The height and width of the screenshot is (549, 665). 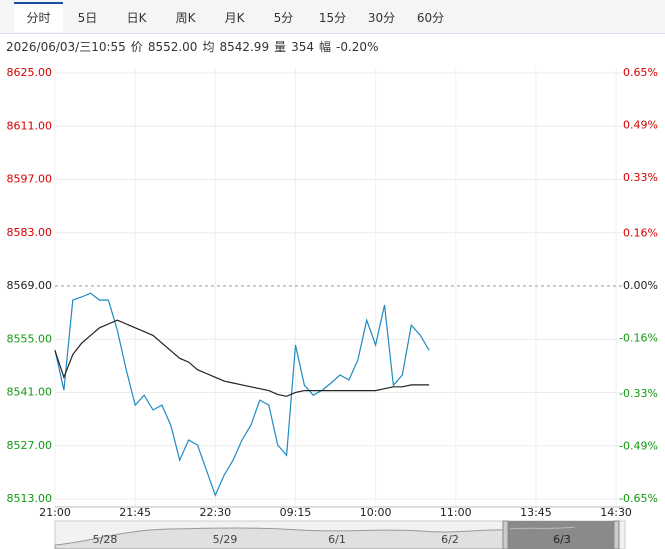 I want to click on tab: 周K, so click(x=185, y=18).